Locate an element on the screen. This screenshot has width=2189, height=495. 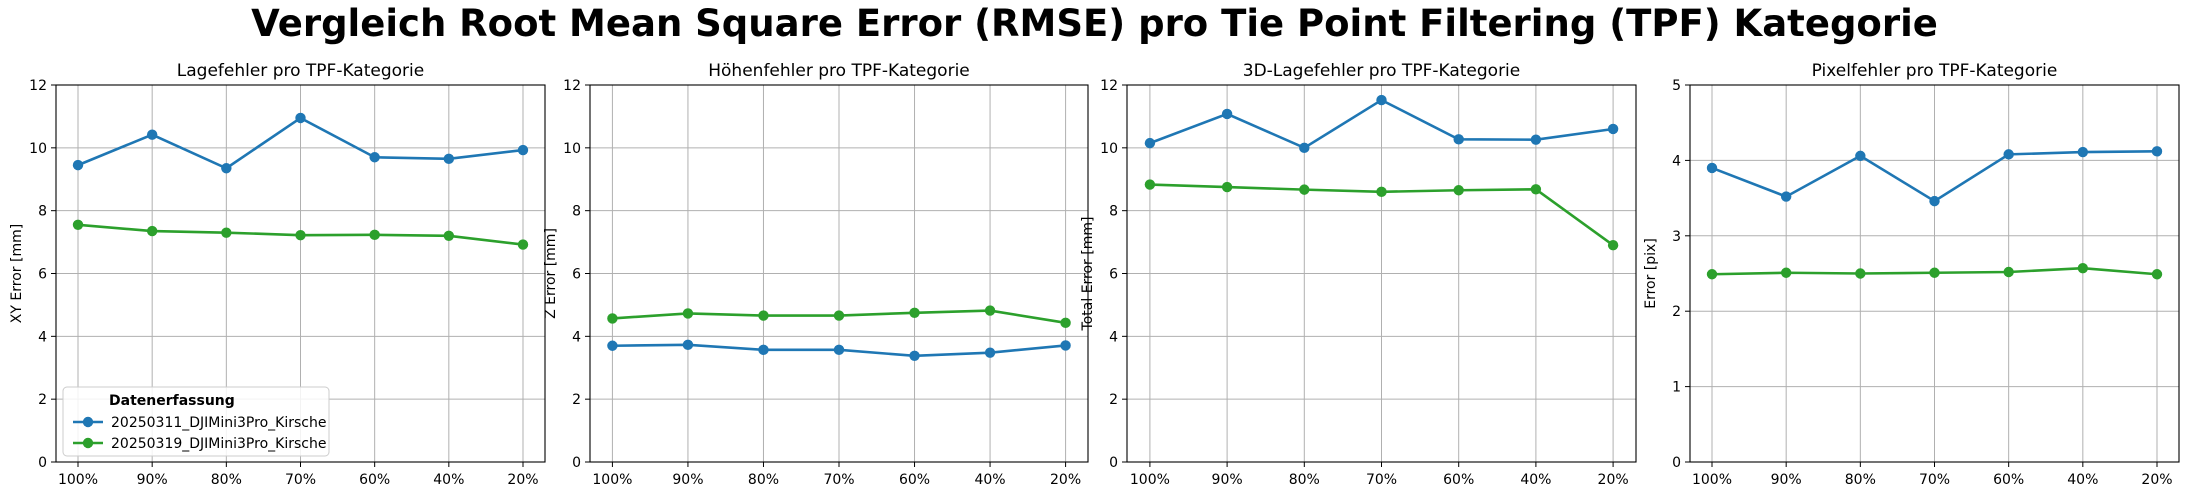
legend-entry-label: 20250311_DJIMini3Pro_Kirsche is located at coordinates (218, 423).